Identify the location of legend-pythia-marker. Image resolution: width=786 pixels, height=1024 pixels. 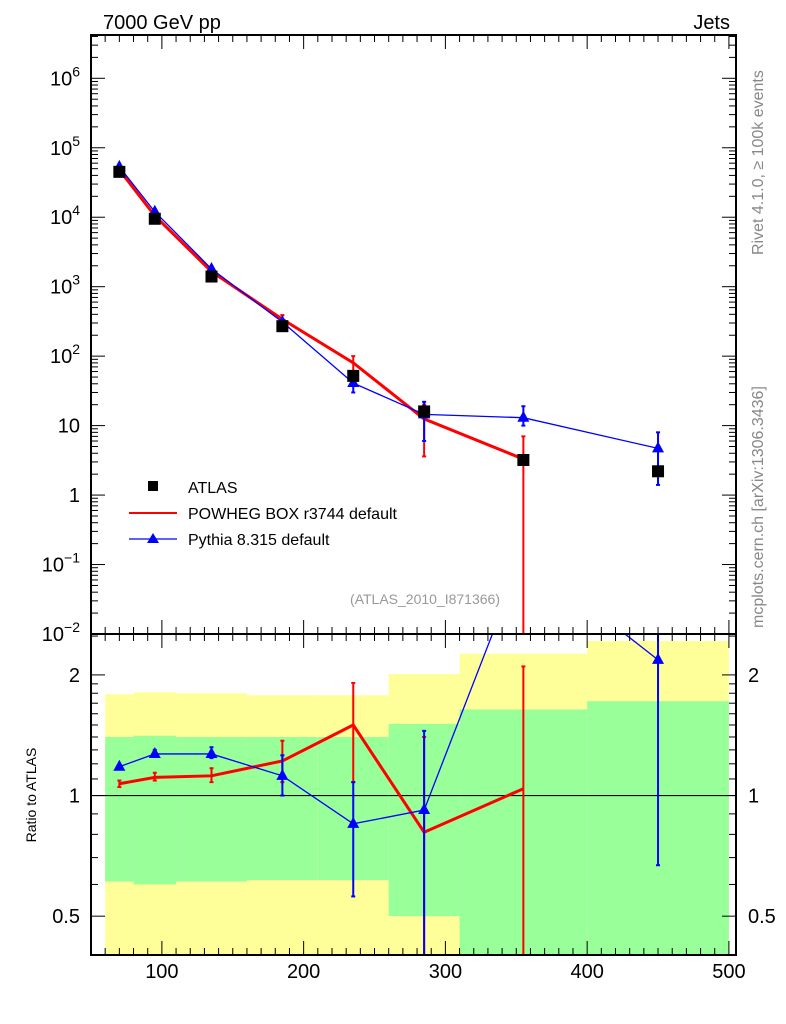
(153, 538).